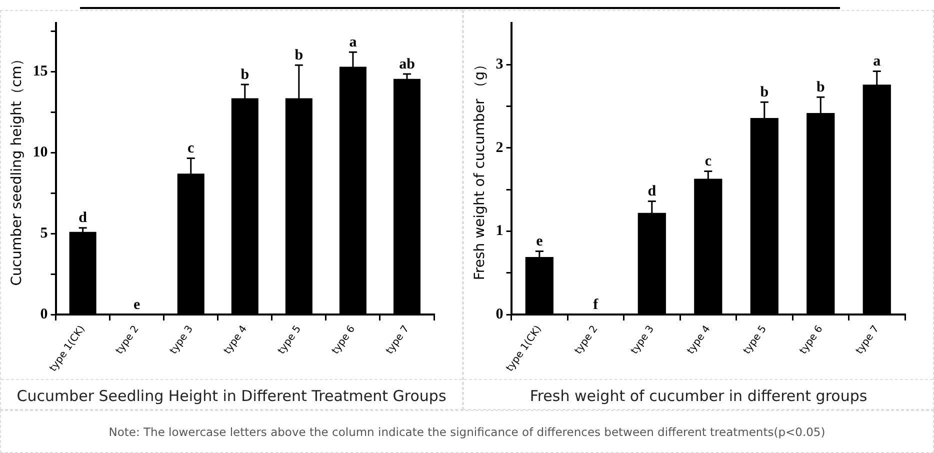 This screenshot has width=934, height=453. Describe the element at coordinates (480, 168) in the screenshot. I see `y-axis-title: Fresh weight of cucumber （g）` at that location.